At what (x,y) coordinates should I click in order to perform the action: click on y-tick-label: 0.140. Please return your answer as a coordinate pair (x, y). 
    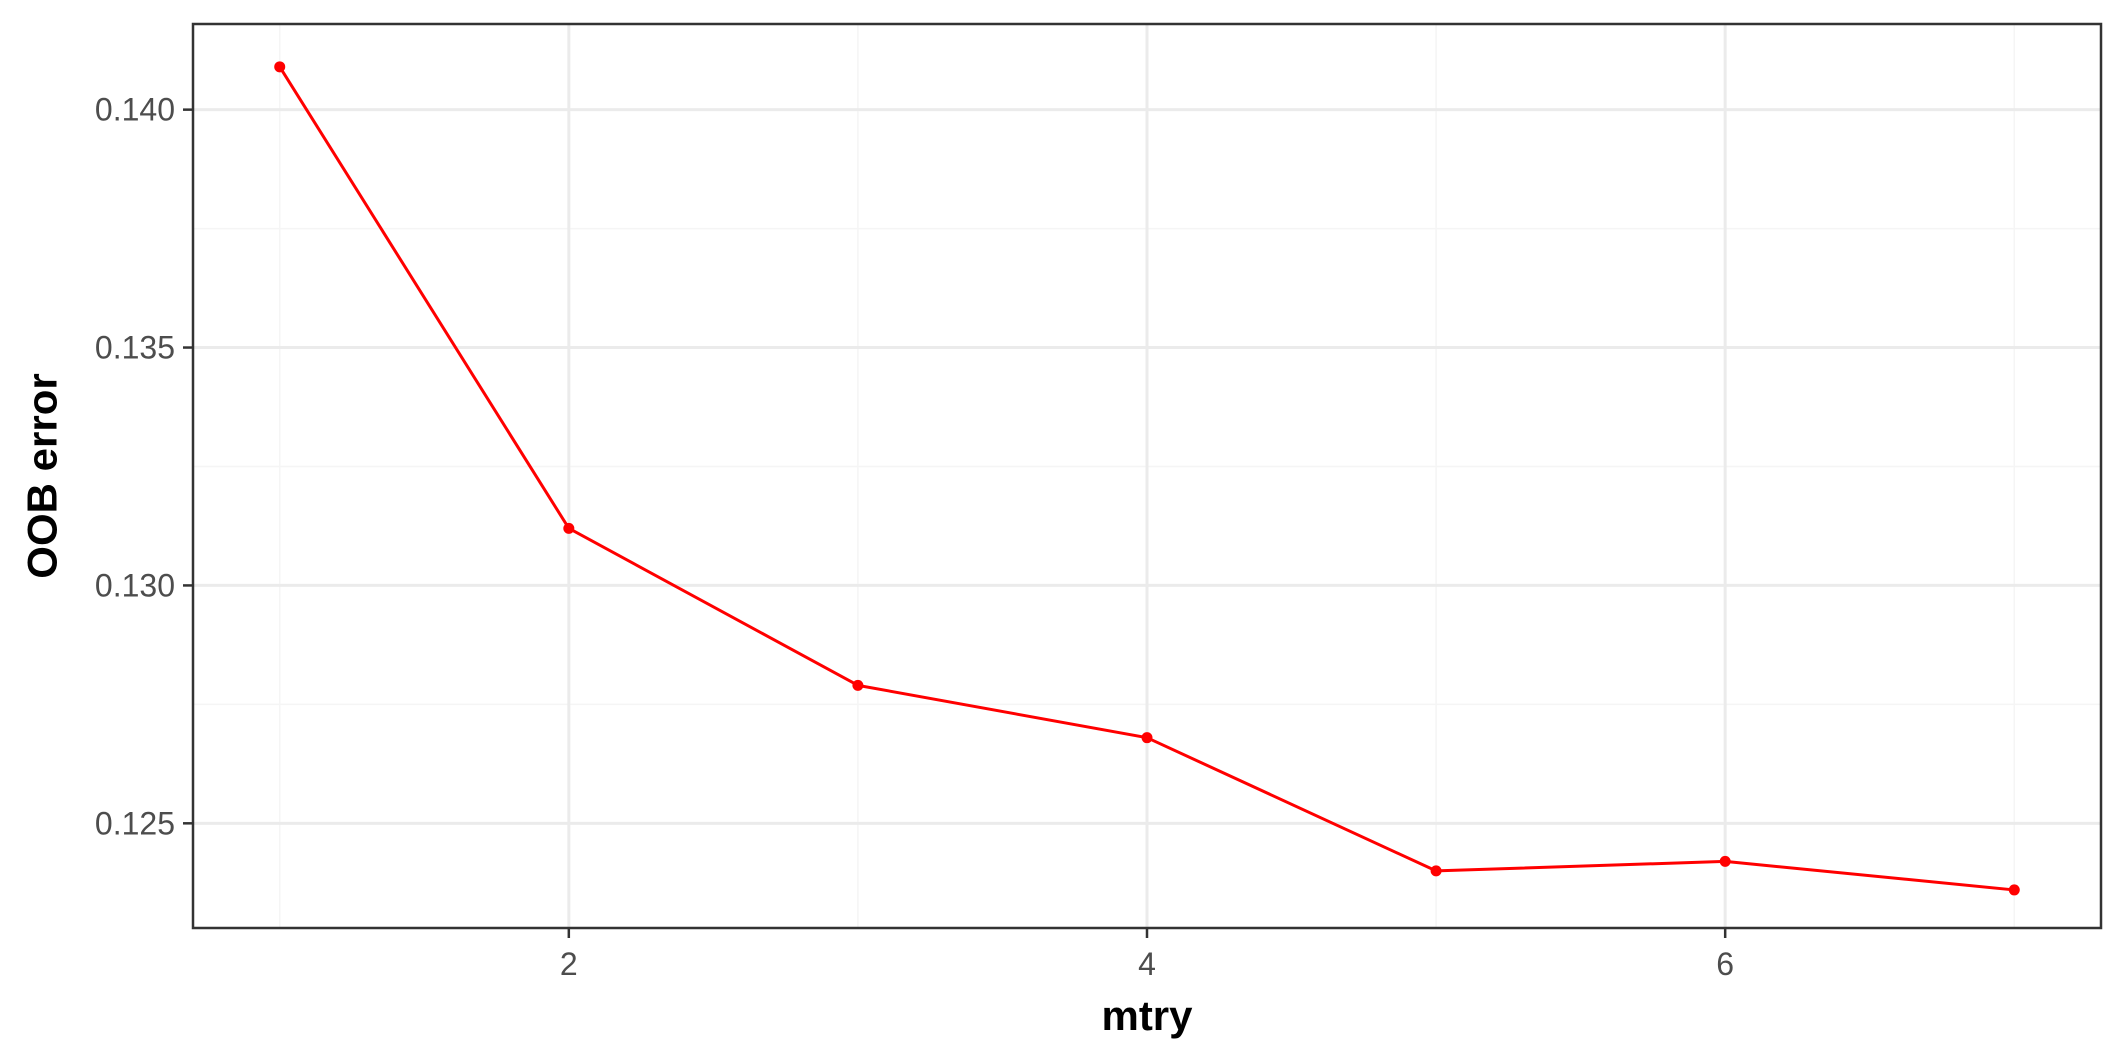
    Looking at the image, I should click on (135, 110).